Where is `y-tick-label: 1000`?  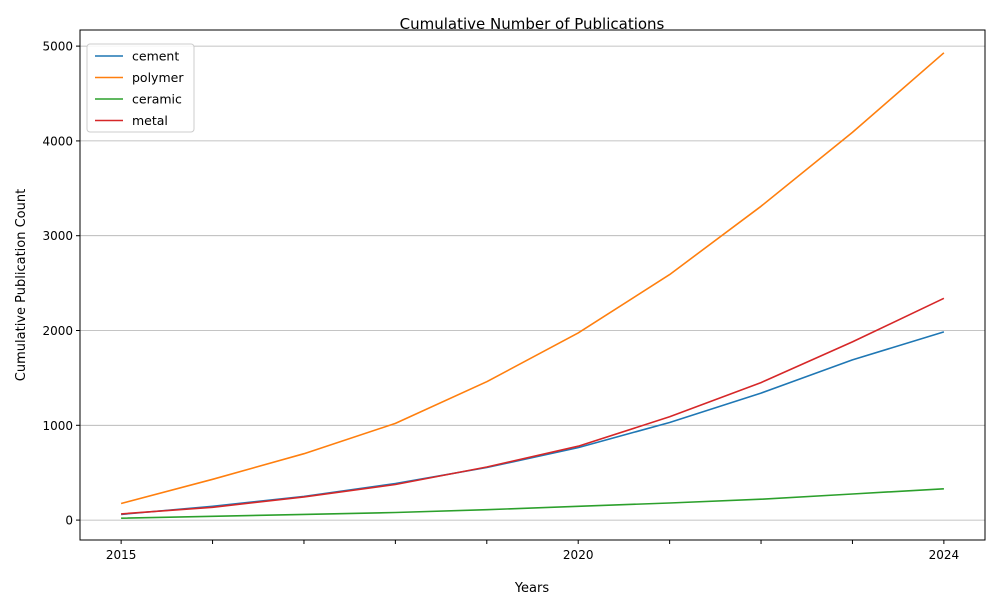 y-tick-label: 1000 is located at coordinates (57, 426).